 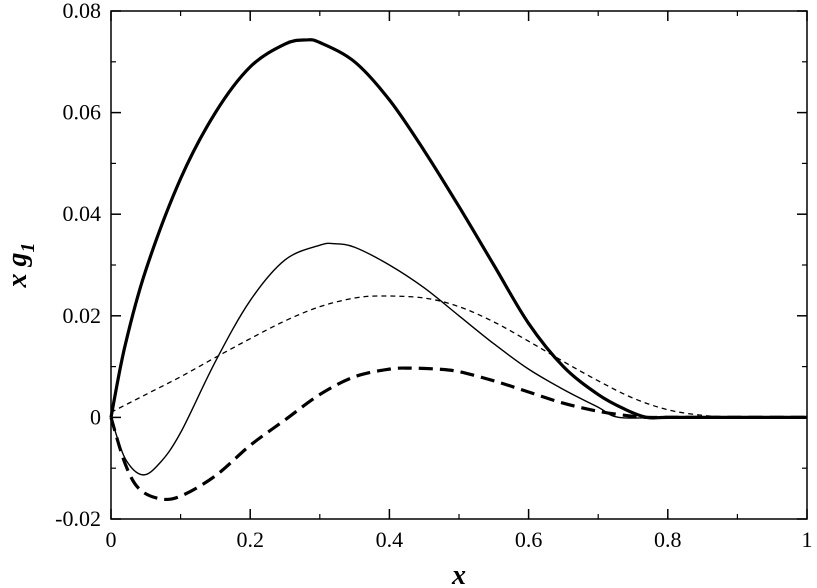 What do you see at coordinates (459, 539) in the screenshot?
I see `x-tick-labels: 0 0.2 0.4 0.6 0.8 1` at bounding box center [459, 539].